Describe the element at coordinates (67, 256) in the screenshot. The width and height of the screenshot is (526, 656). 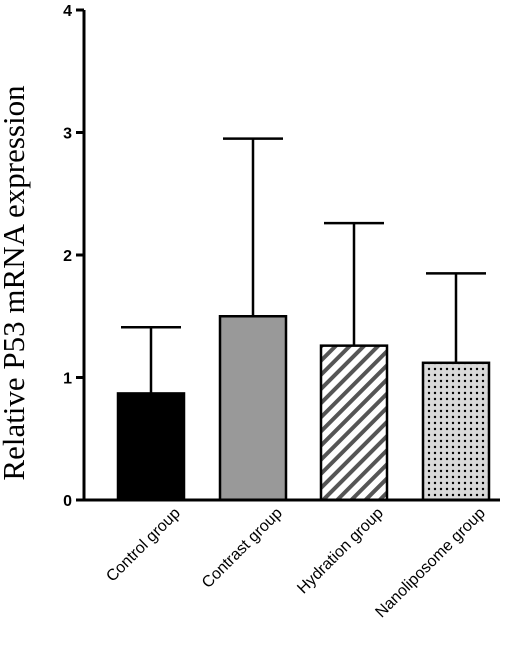
I see `y-tick-label: 2` at that location.